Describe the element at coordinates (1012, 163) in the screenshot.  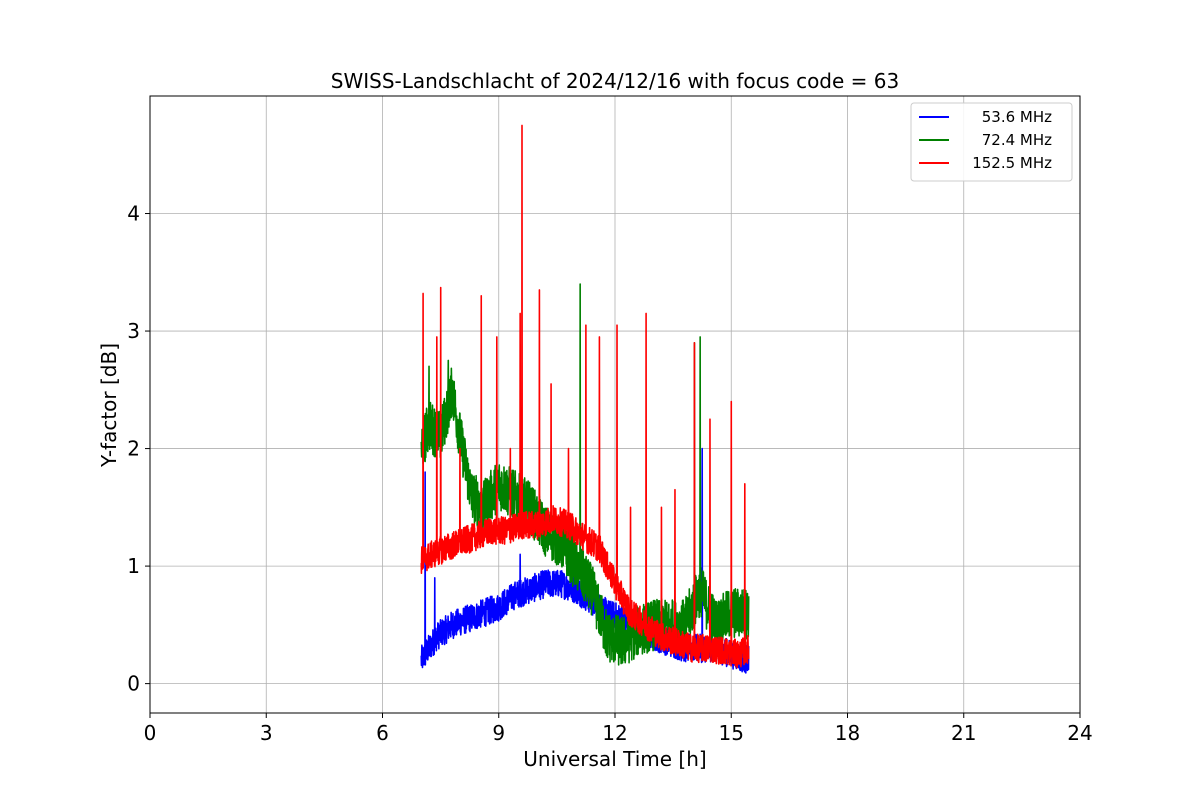
I see `legend-entry: 152.5 MHz` at that location.